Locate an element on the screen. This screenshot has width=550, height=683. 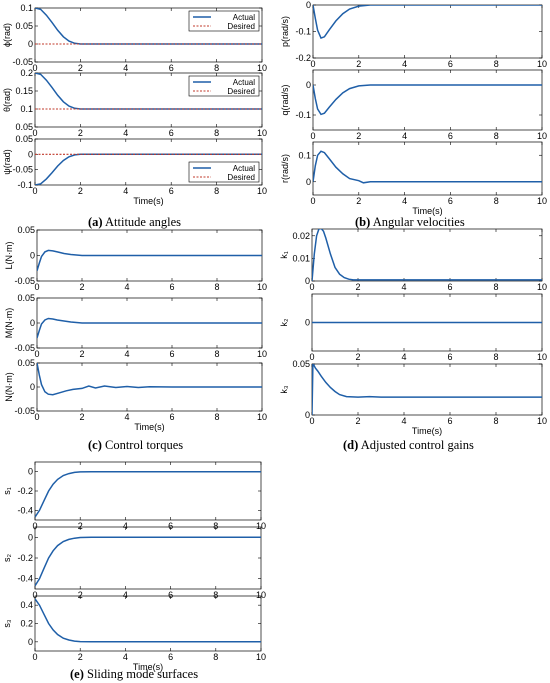
caption-c-letter: (c) is located at coordinates (95, 445).